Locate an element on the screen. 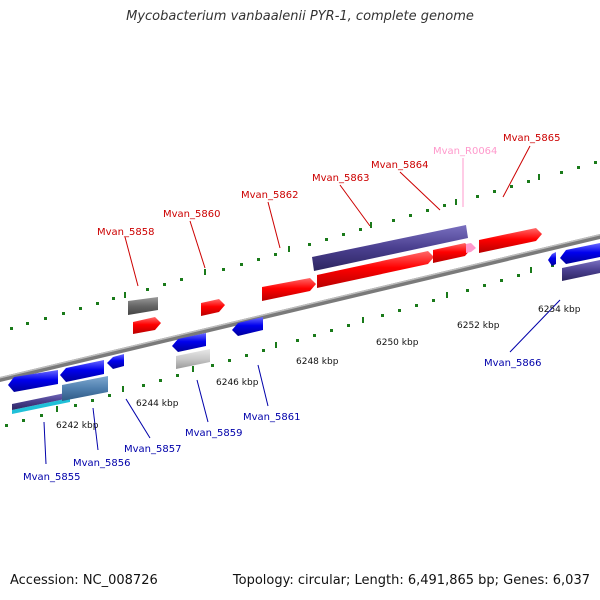  gene-mvan5862-arrow is located at coordinates (289, 289).